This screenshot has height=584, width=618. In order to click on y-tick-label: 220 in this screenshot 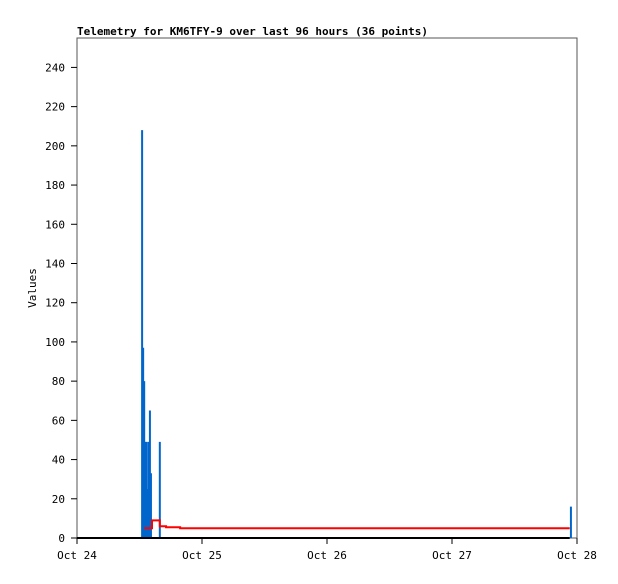, I will do `click(55, 107)`.